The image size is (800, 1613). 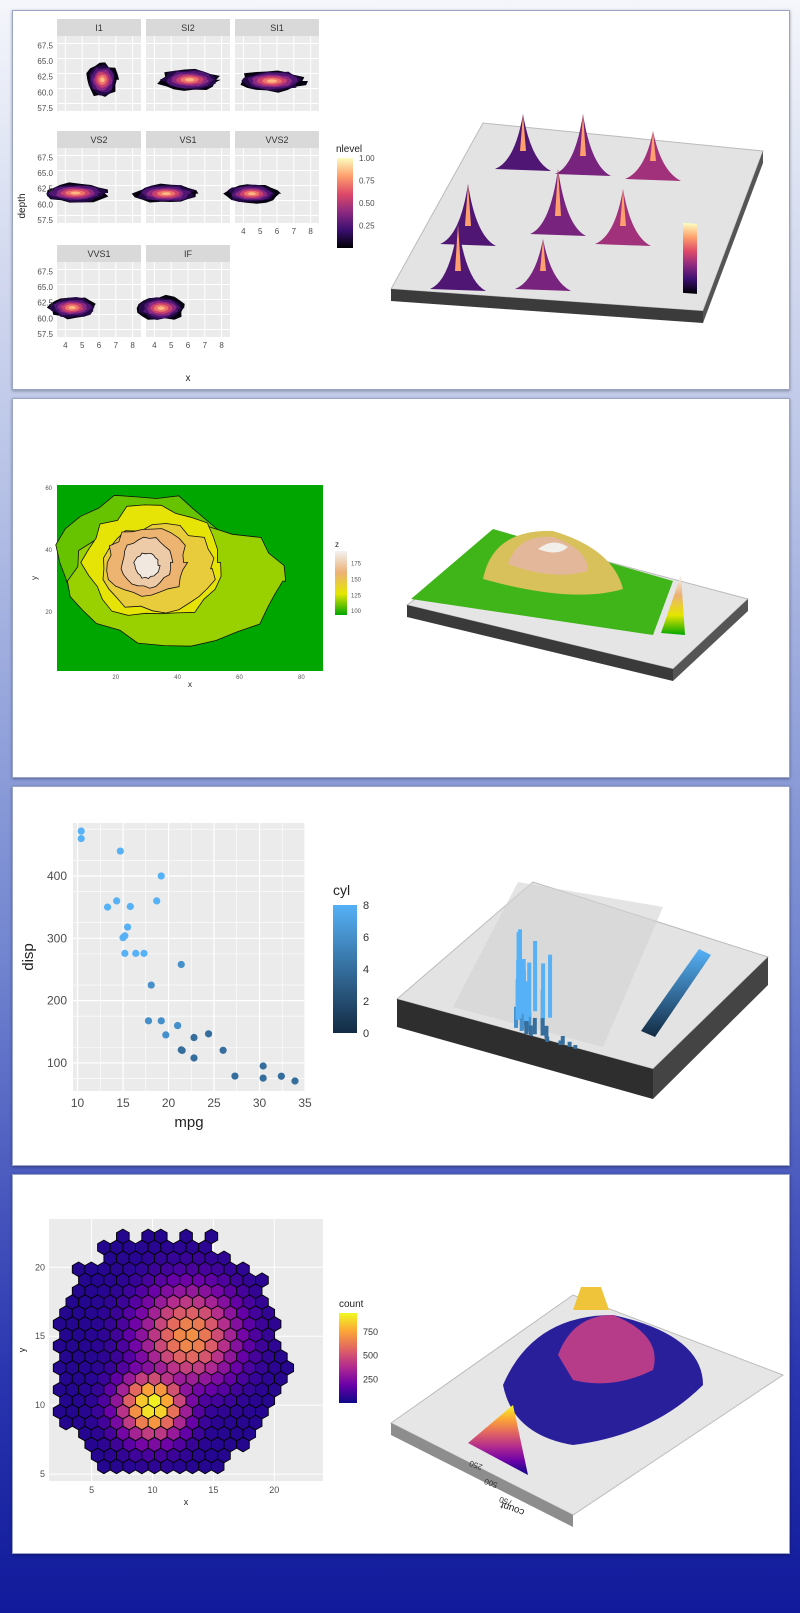 I want to click on y-tick-label: 65.0, so click(x=45, y=173).